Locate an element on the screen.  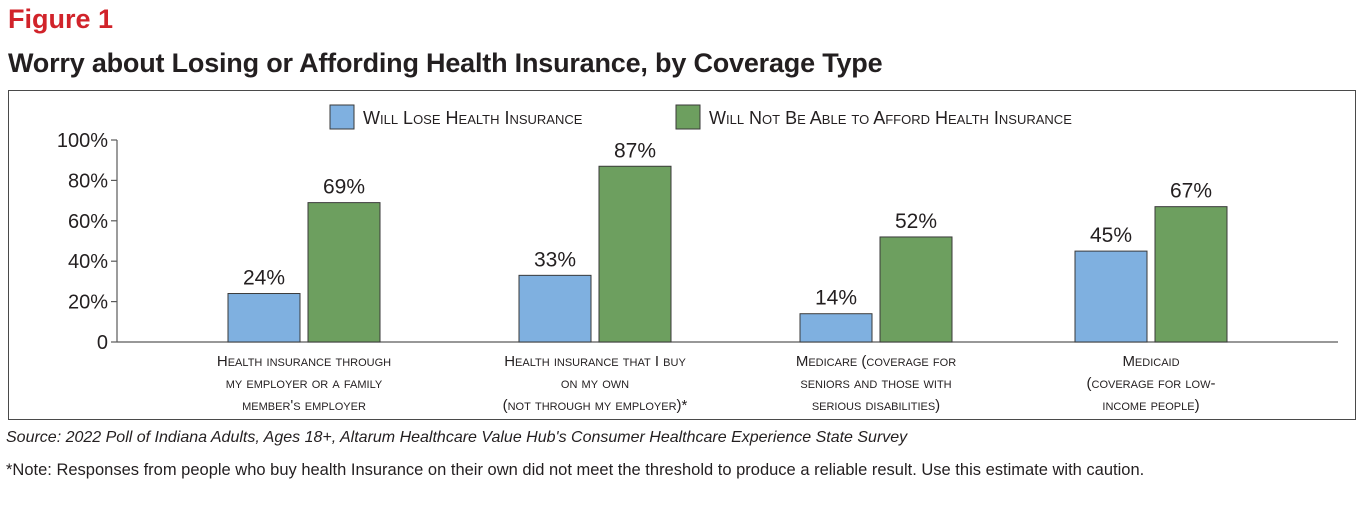
category-label: Medicare (coverage for is located at coordinates (876, 361).